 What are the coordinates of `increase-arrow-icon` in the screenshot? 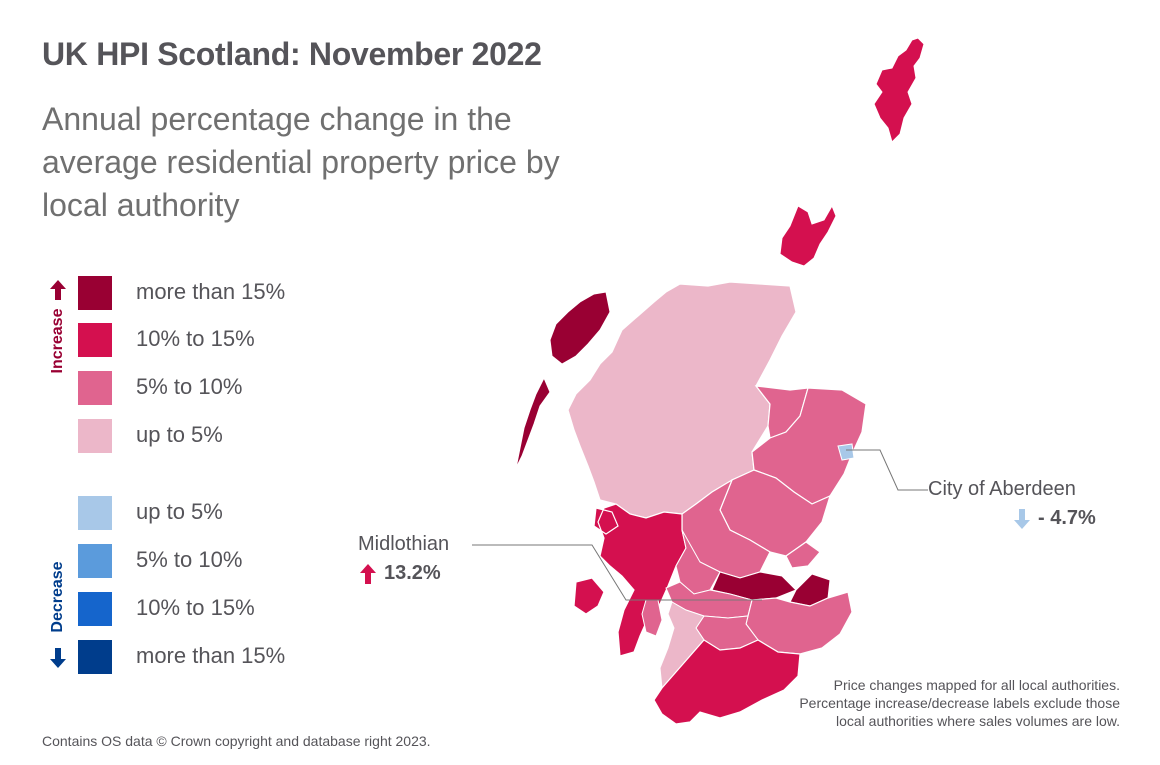 It's located at (58, 290).